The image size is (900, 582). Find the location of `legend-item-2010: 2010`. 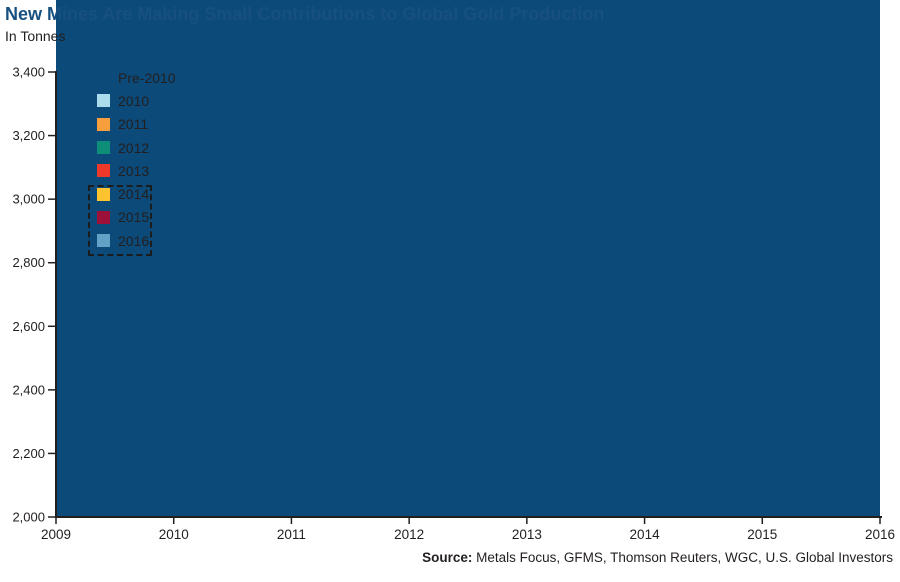

legend-item-2010: 2010 is located at coordinates (136, 100).